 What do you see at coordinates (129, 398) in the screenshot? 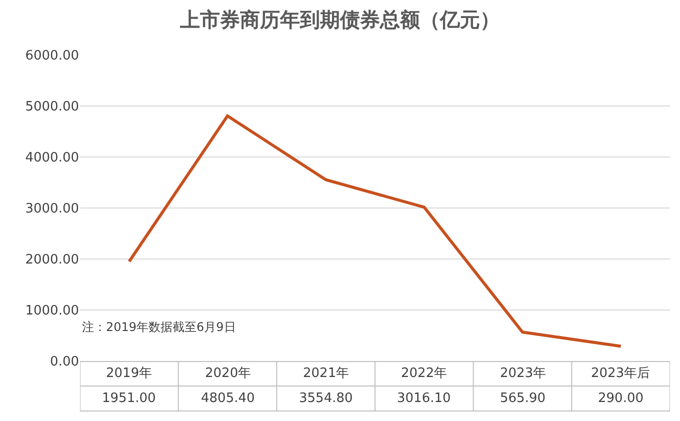
I see `text: 1951.00` at bounding box center [129, 398].